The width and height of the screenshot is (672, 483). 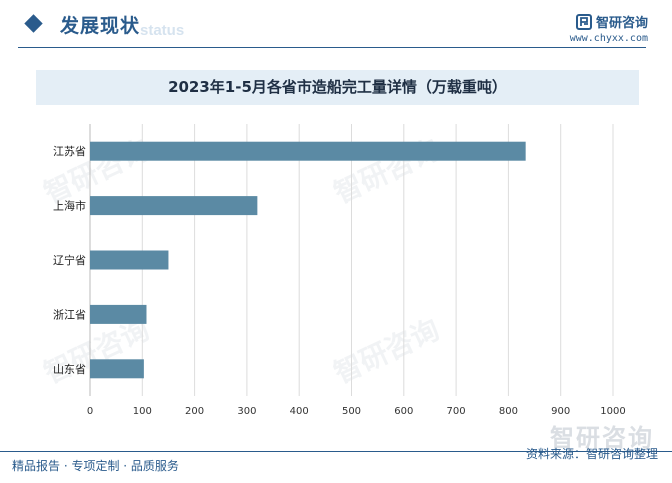 I want to click on section-title: 发展现状, so click(x=100, y=26).